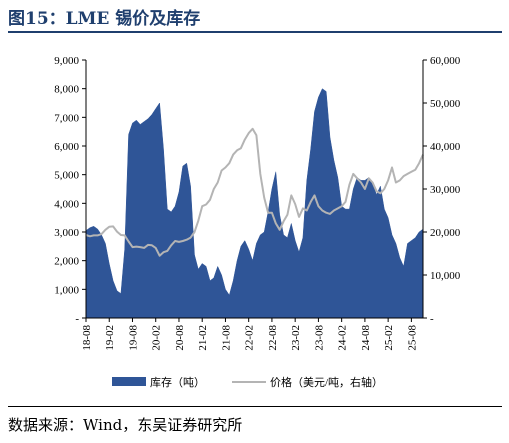 Image resolution: width=509 pixels, height=443 pixels. What do you see at coordinates (432, 319) in the screenshot?
I see `right-tick-label: -` at bounding box center [432, 319].